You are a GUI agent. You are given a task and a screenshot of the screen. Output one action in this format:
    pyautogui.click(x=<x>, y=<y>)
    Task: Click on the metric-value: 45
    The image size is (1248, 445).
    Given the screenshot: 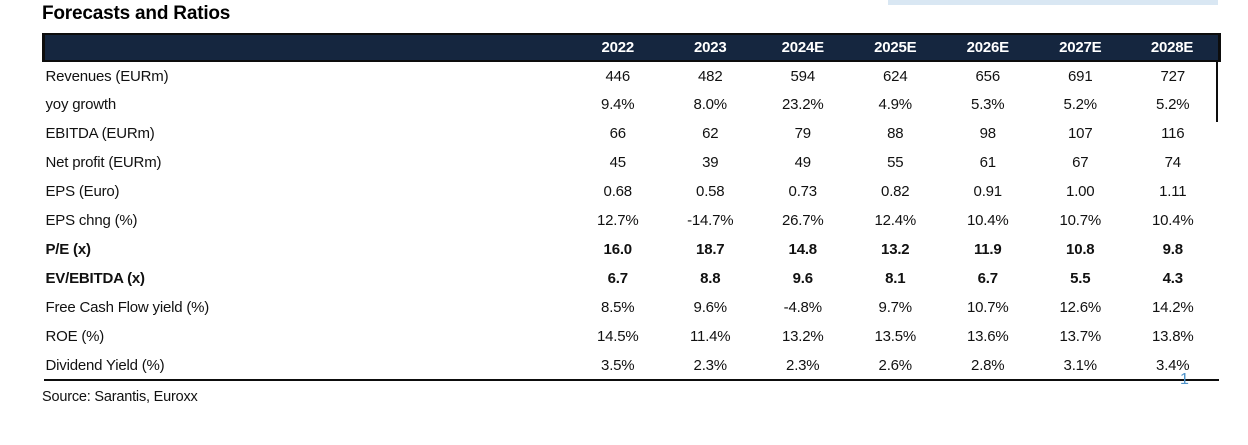 What is the action you would take?
    pyautogui.click(x=617, y=162)
    